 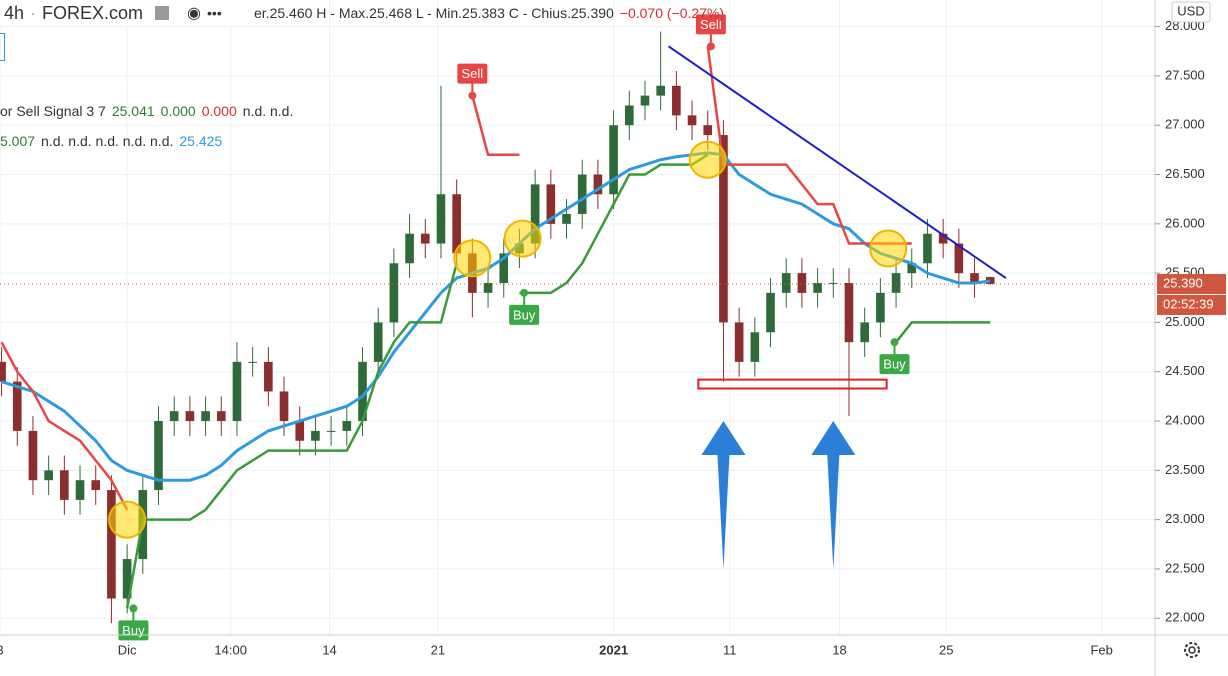 I want to click on ma-legend: 5.007 n.d. n.d. n.d. n.d. n.d. 25.425, so click(x=114, y=141).